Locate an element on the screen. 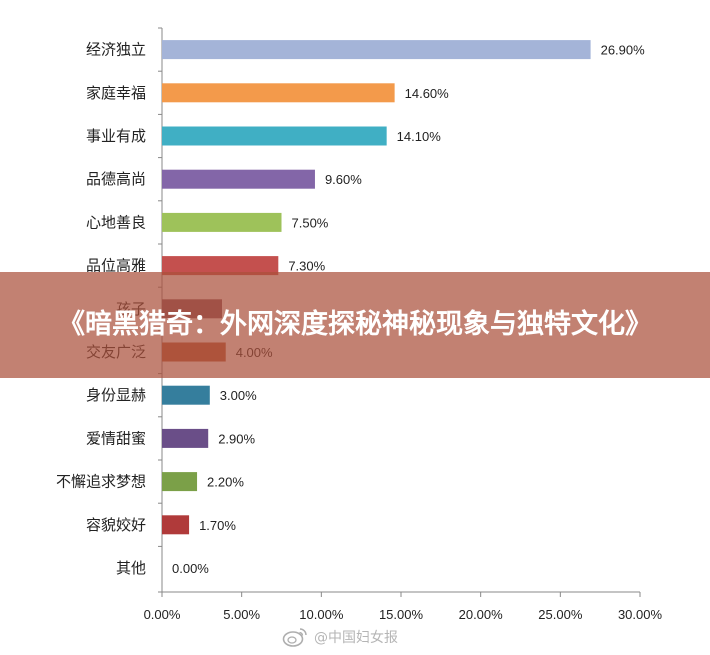 The width and height of the screenshot is (710, 655). category-label: 心地善良 is located at coordinates (116, 222).